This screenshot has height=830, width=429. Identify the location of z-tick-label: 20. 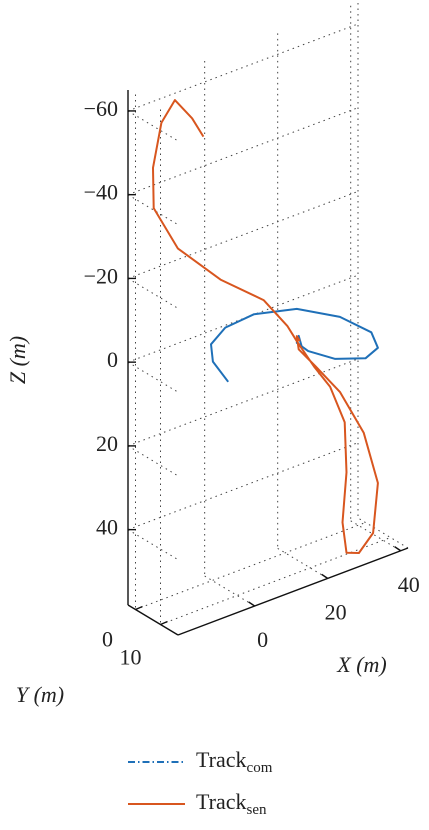
(107, 443).